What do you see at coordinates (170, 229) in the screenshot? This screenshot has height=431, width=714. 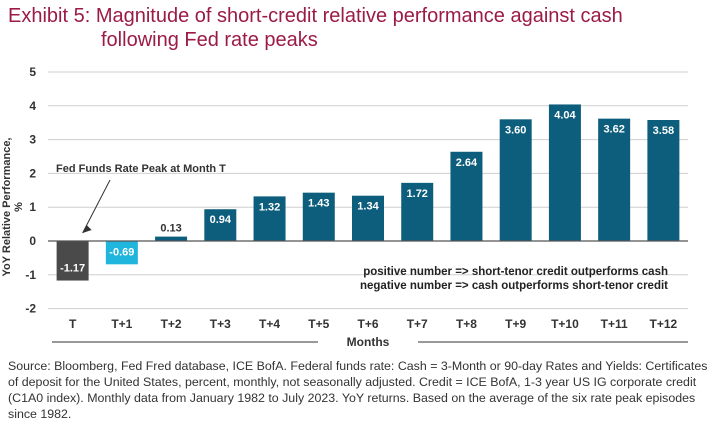 I see `bar-value-label: 0.13` at bounding box center [170, 229].